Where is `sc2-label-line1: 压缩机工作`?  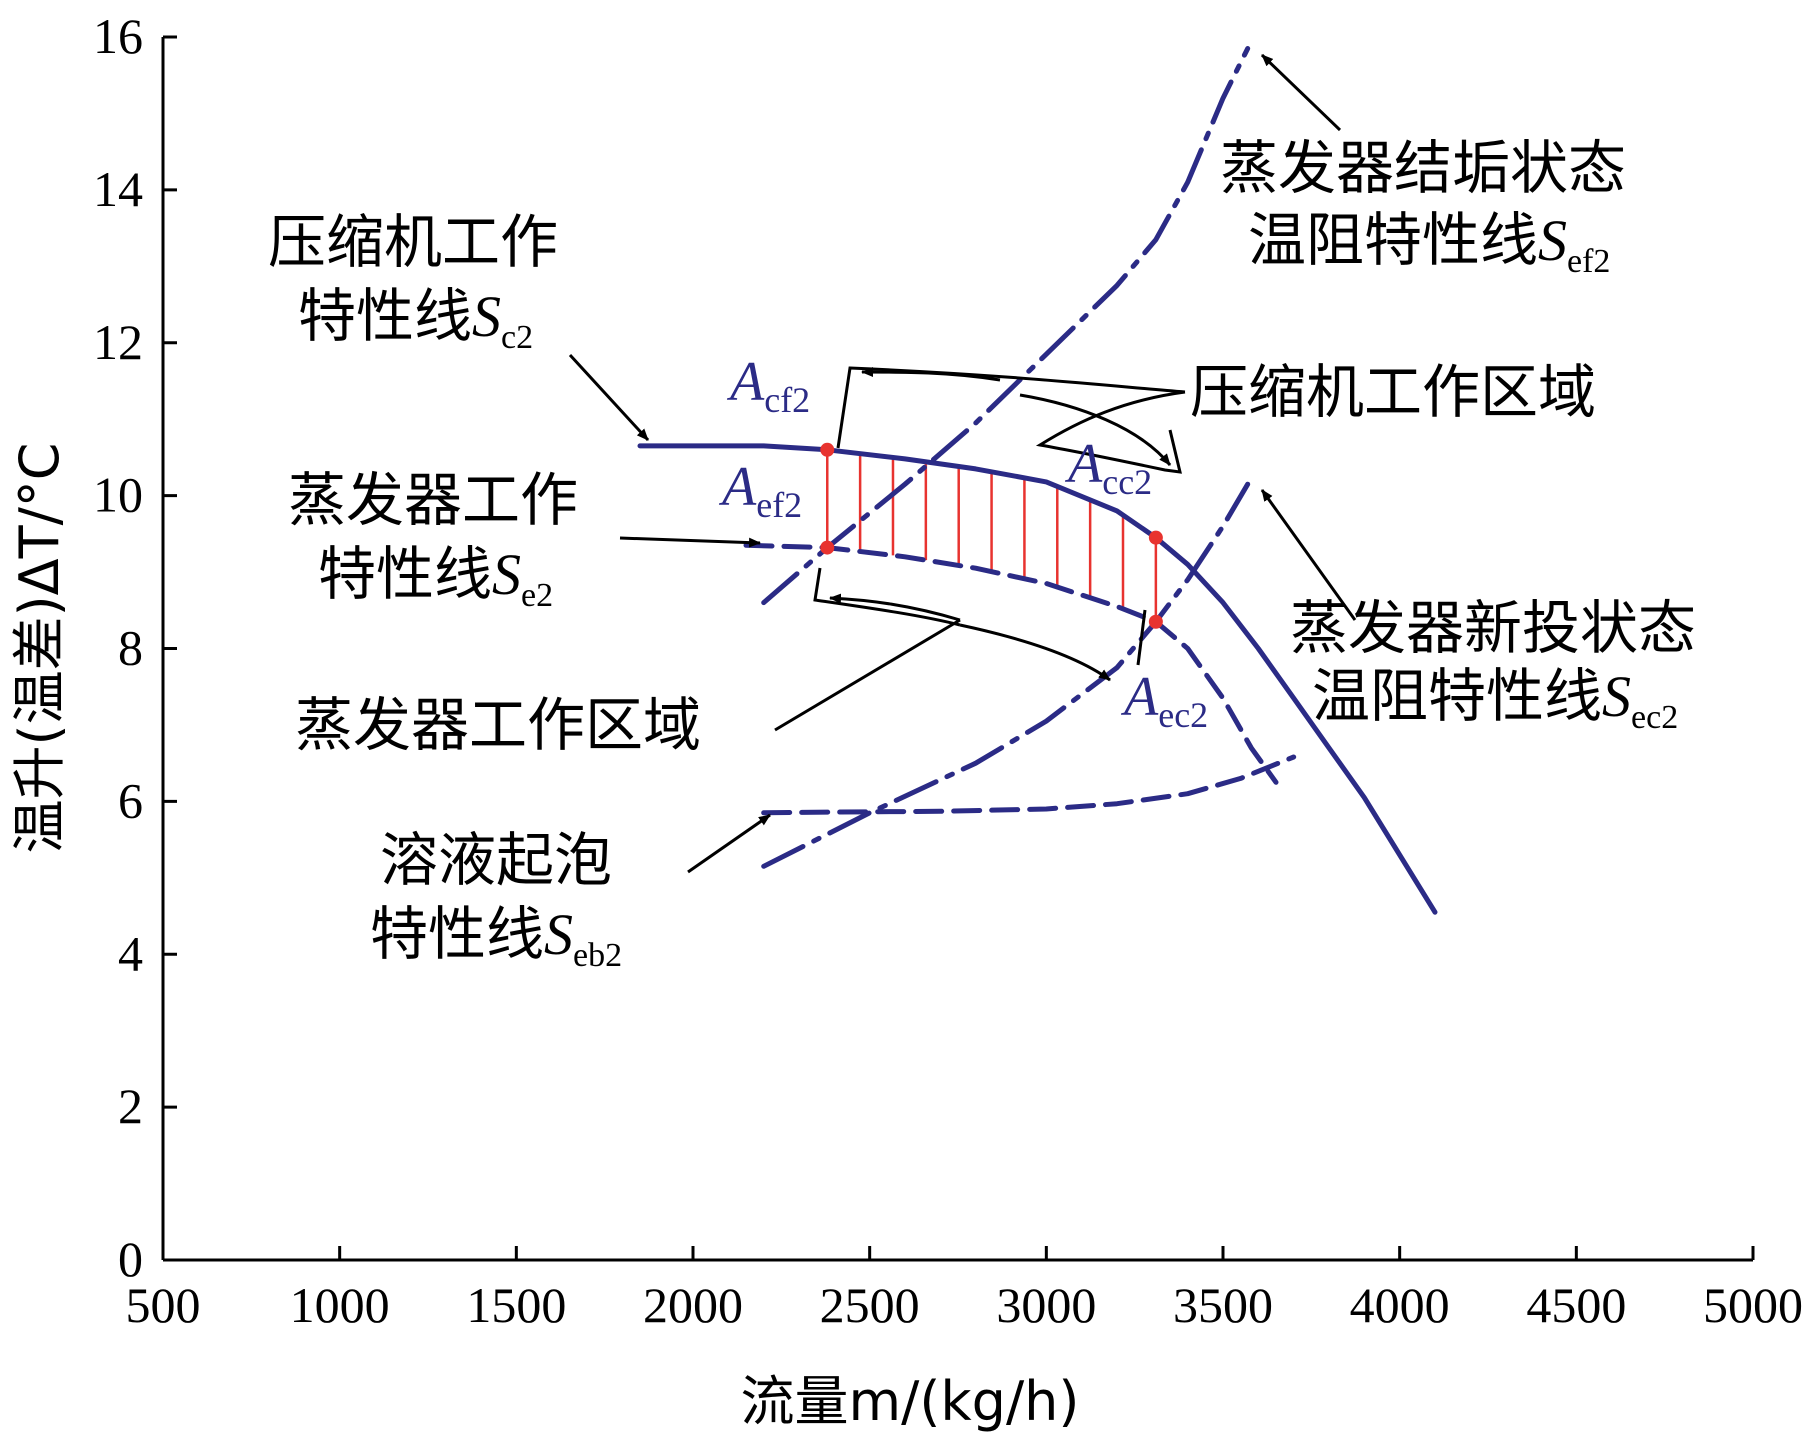 sc2-label-line1: 压缩机工作 is located at coordinates (413, 242).